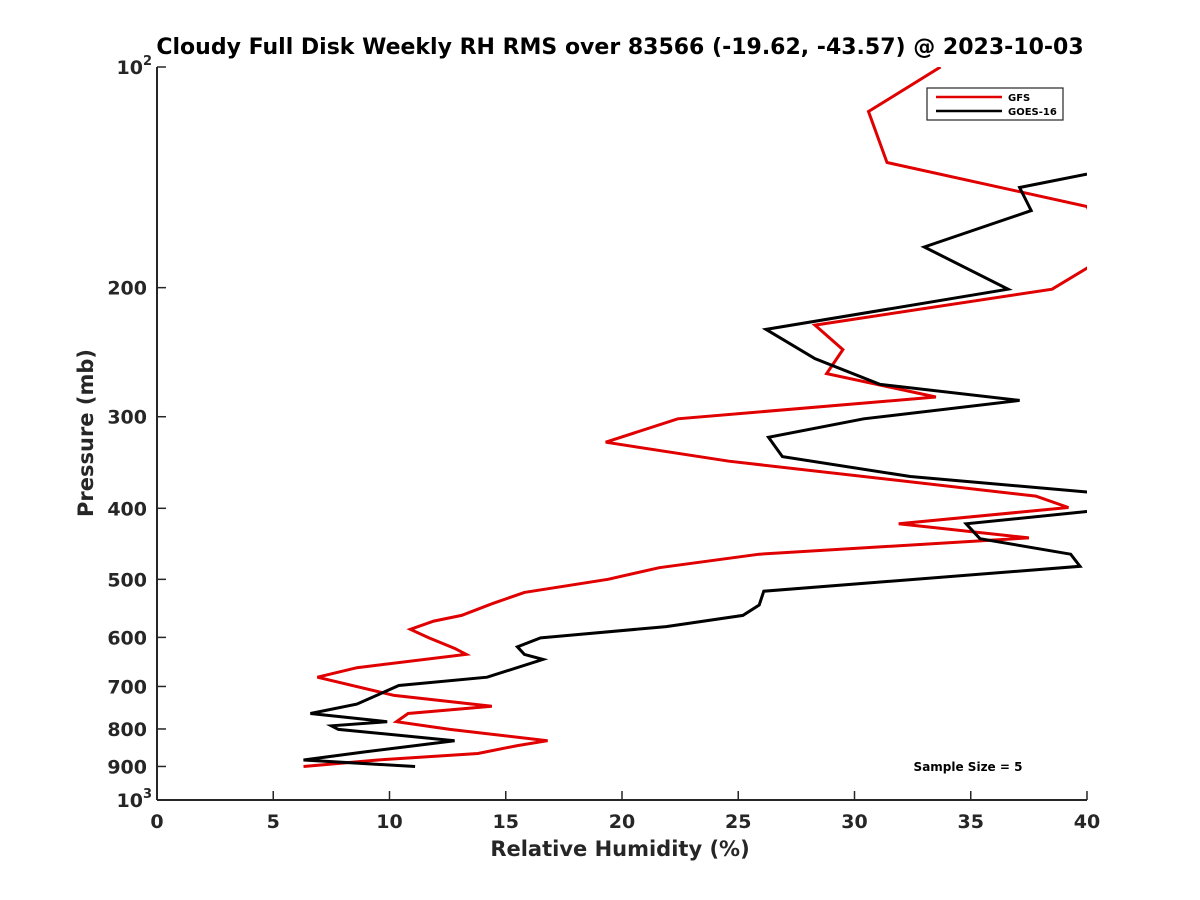  What do you see at coordinates (622, 822) in the screenshot?
I see `x-tick-label: 20` at bounding box center [622, 822].